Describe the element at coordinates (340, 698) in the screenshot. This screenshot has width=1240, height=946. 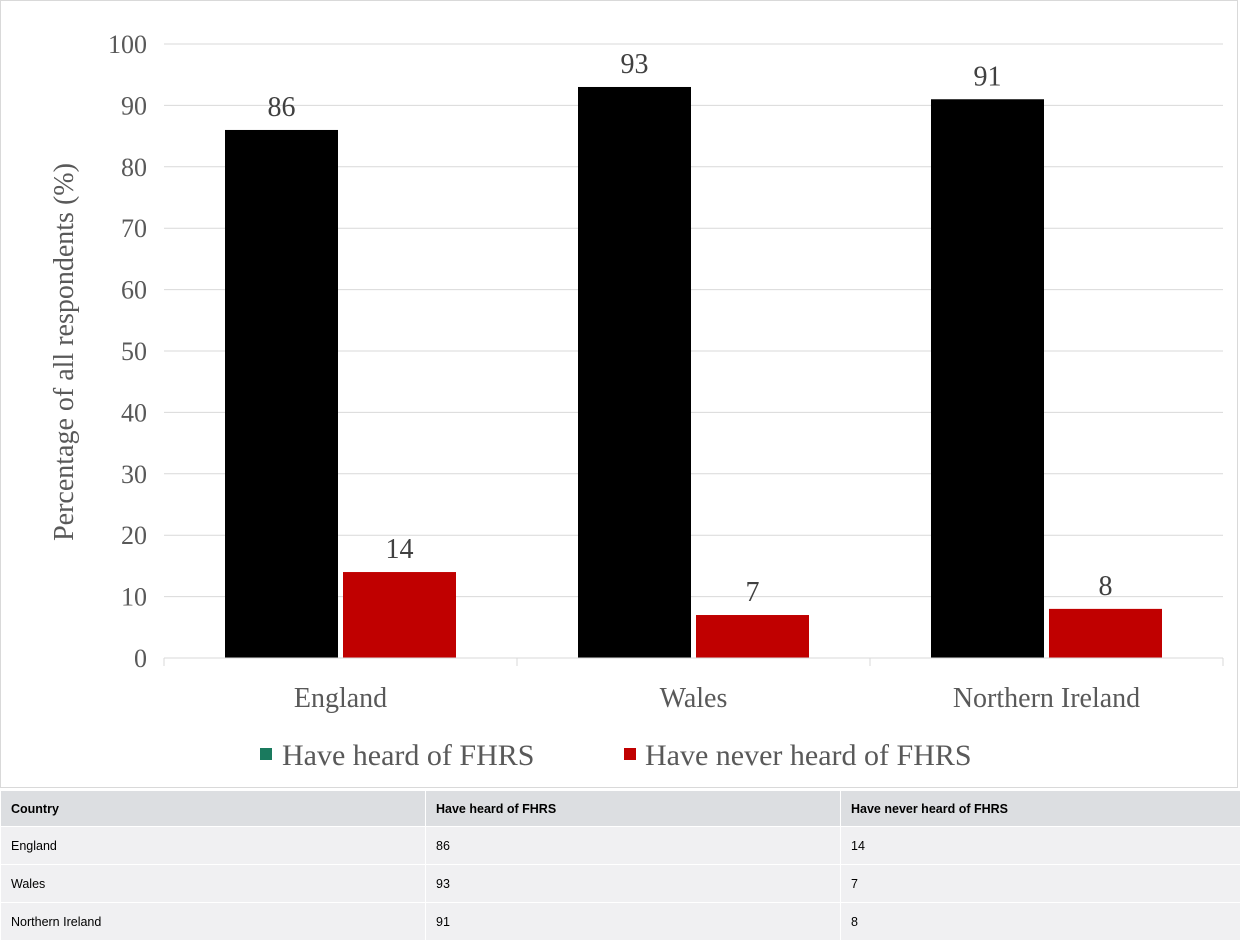
I see `x-category-label: England` at that location.